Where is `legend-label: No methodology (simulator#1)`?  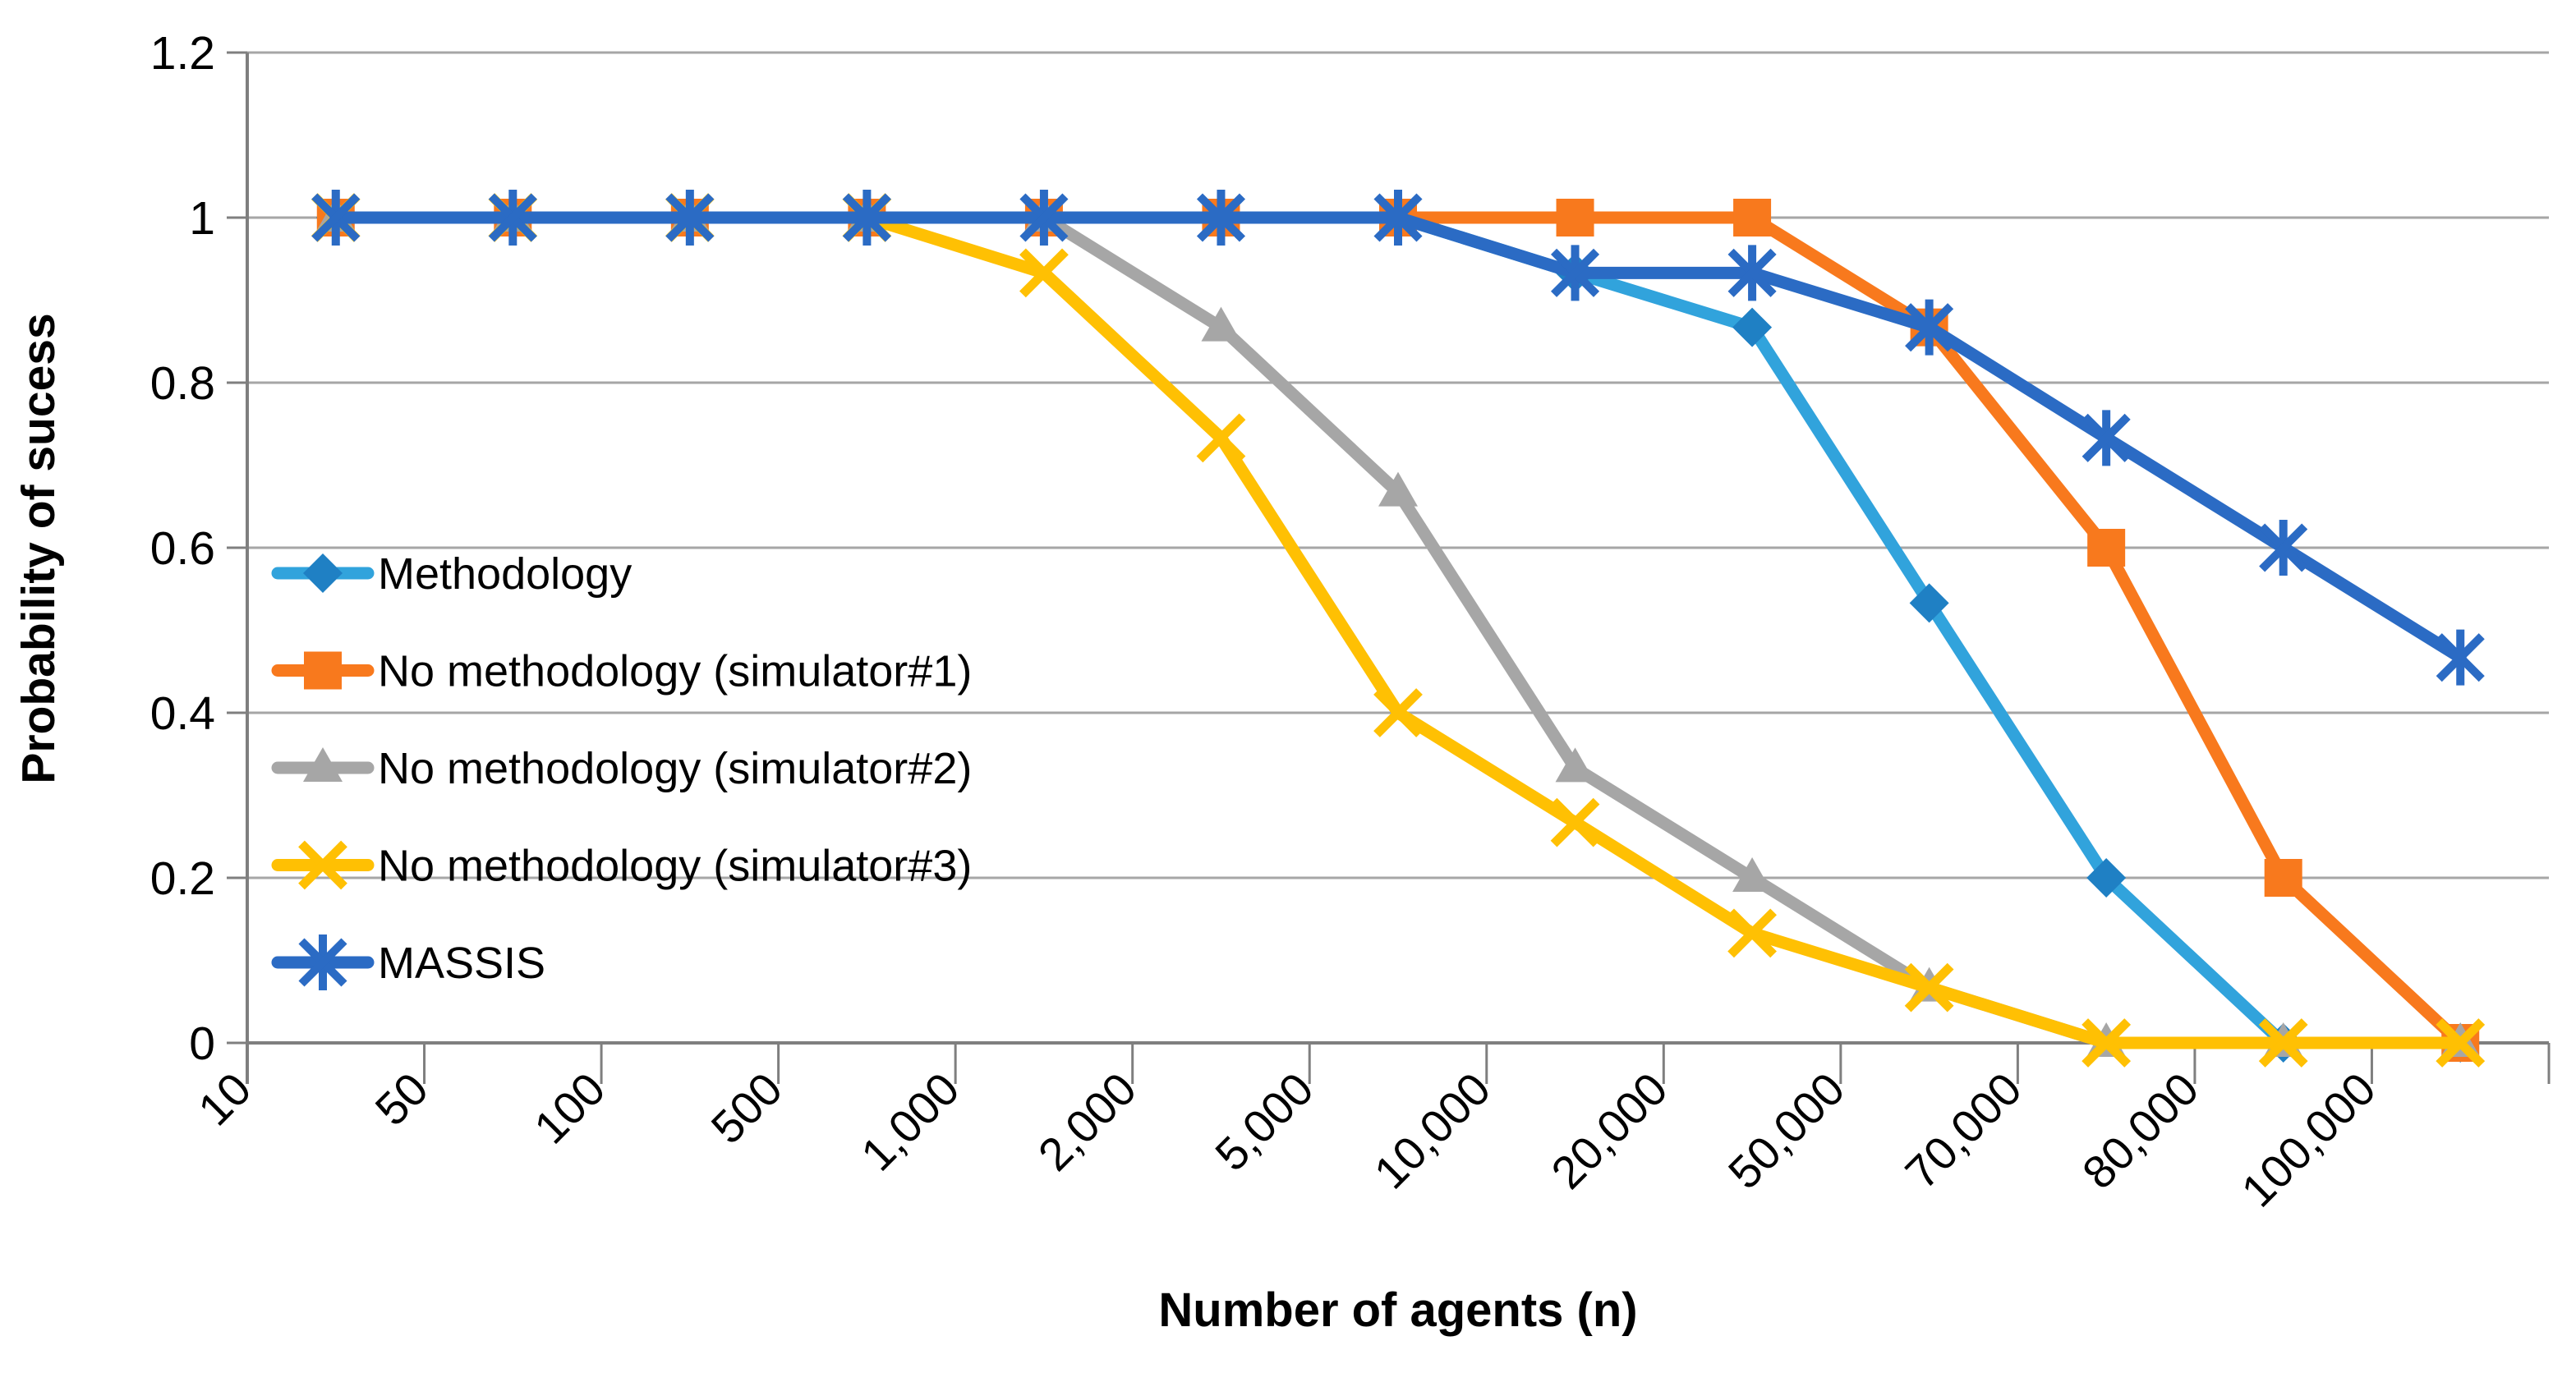 legend-label: No methodology (simulator#1) is located at coordinates (675, 671).